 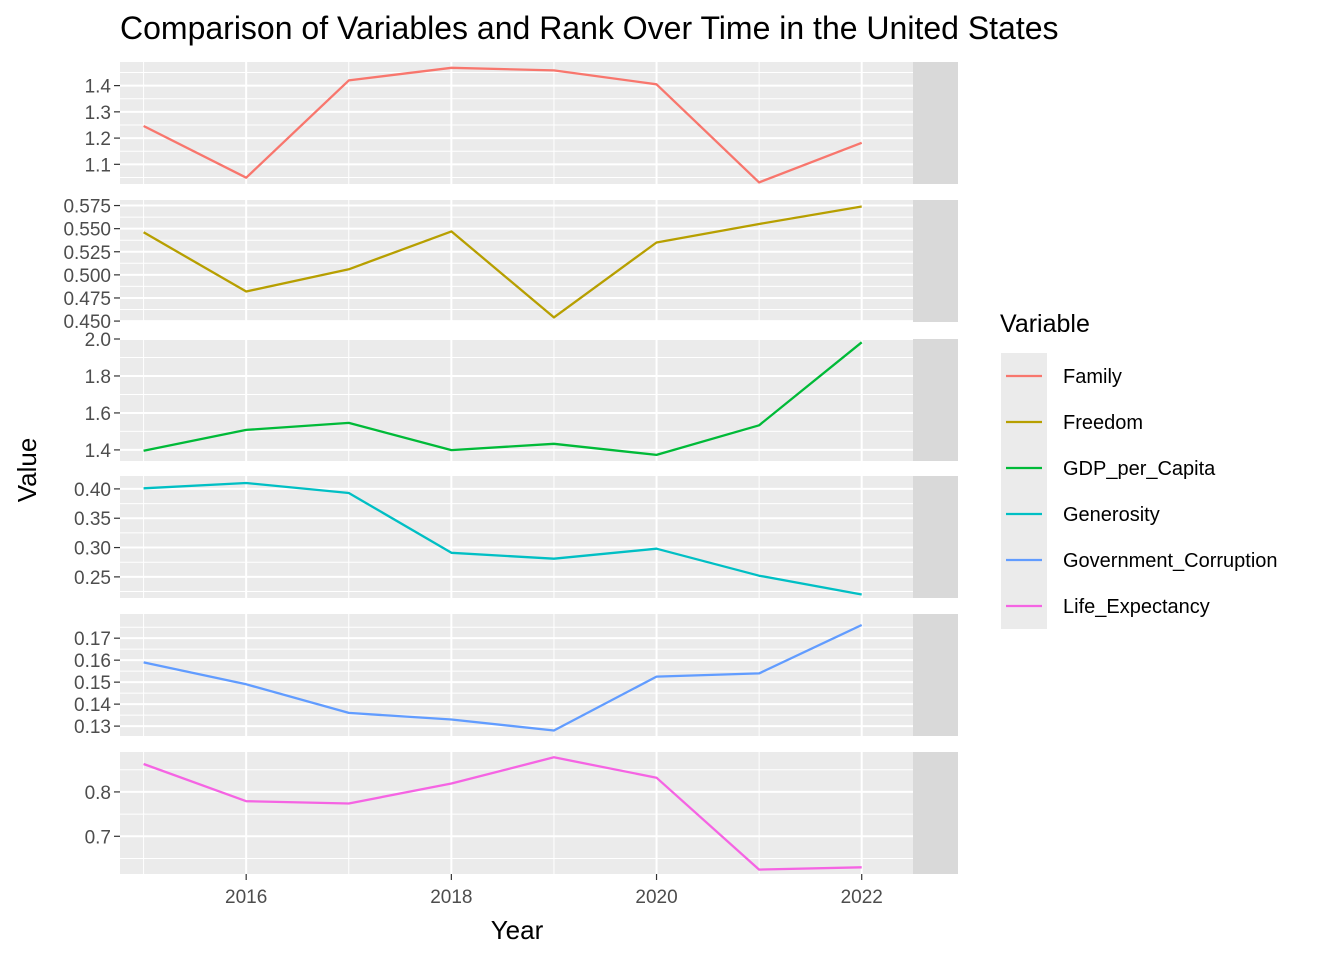 What do you see at coordinates (517, 930) in the screenshot?
I see `x-axis-title: Year` at bounding box center [517, 930].